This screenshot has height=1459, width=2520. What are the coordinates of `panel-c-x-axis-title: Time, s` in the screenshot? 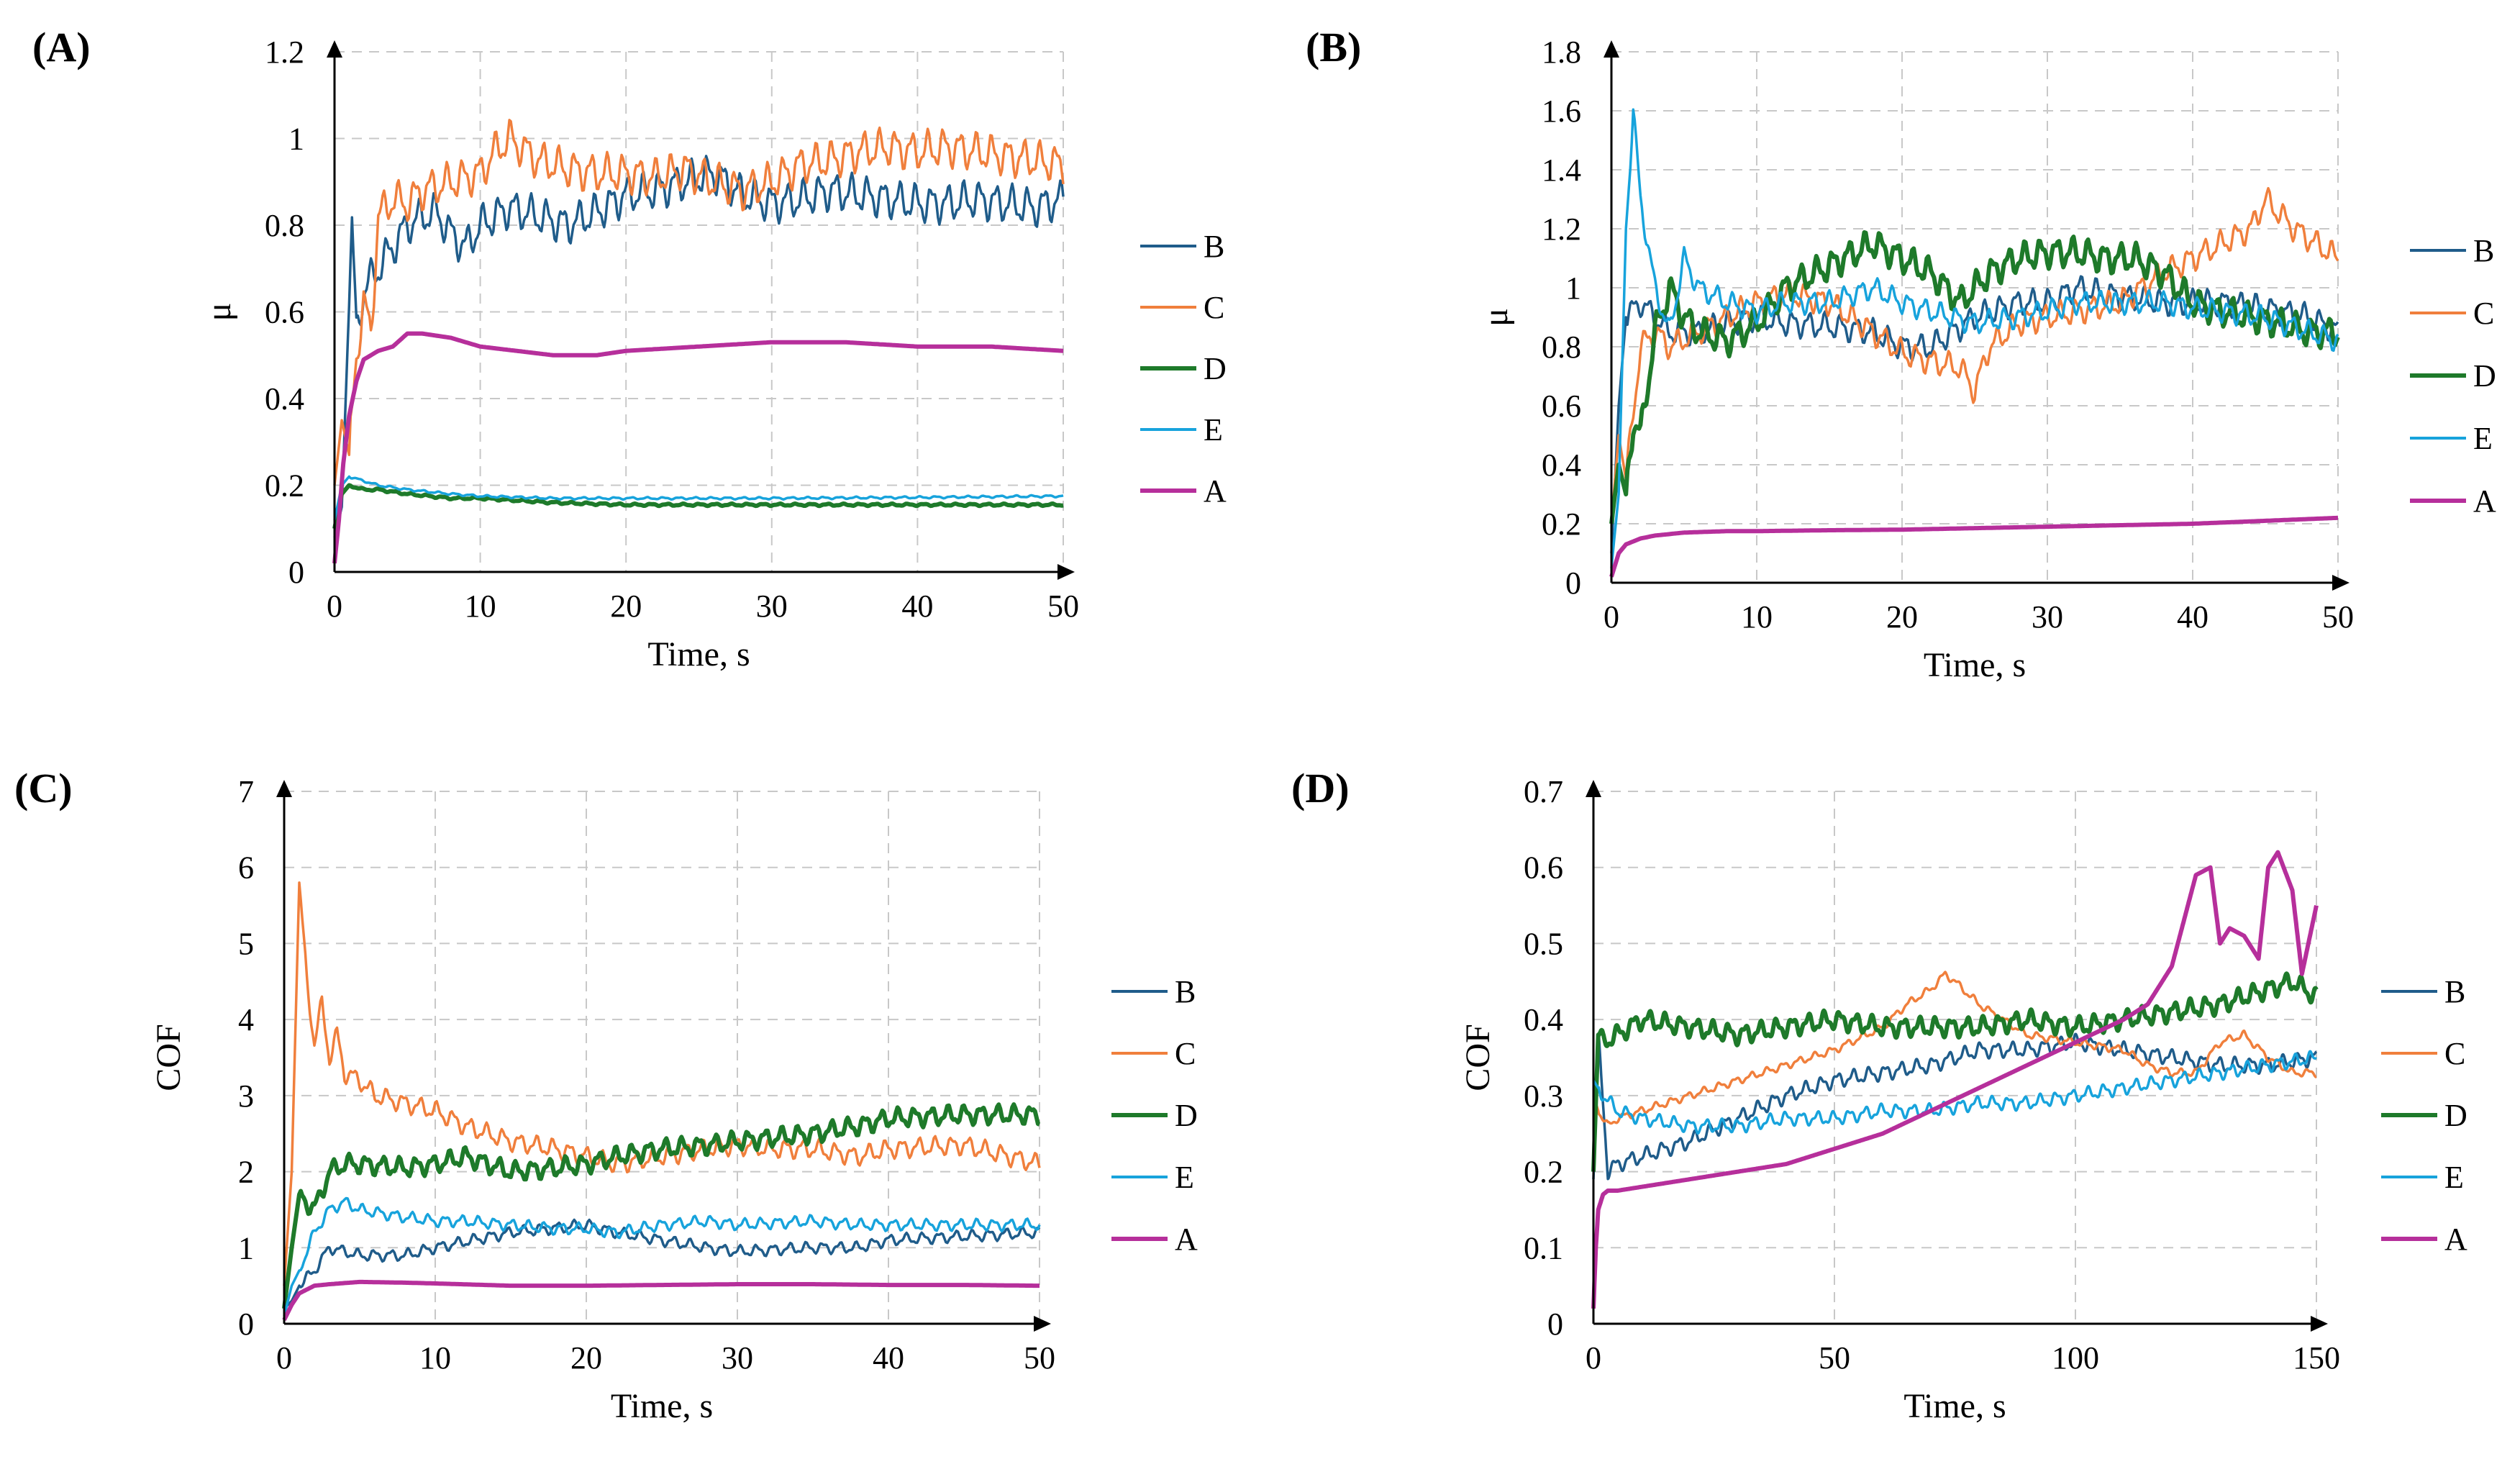 It's located at (662, 1406).